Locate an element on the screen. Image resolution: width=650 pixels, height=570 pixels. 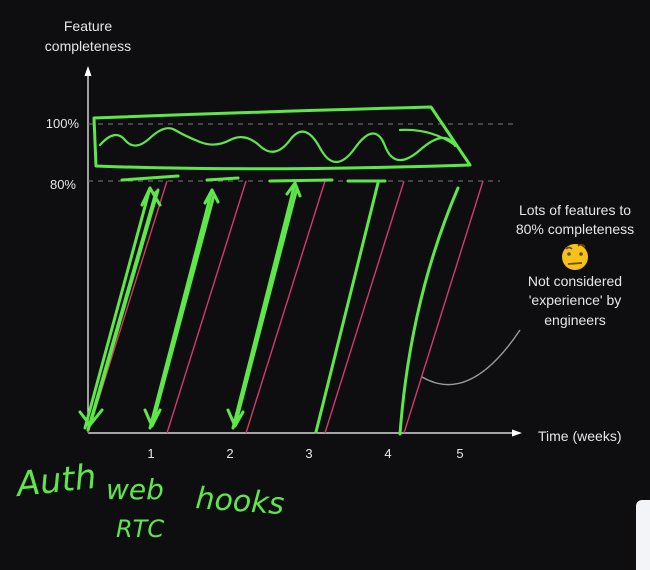
y-axis-label-line2: completeness is located at coordinates (88, 46).